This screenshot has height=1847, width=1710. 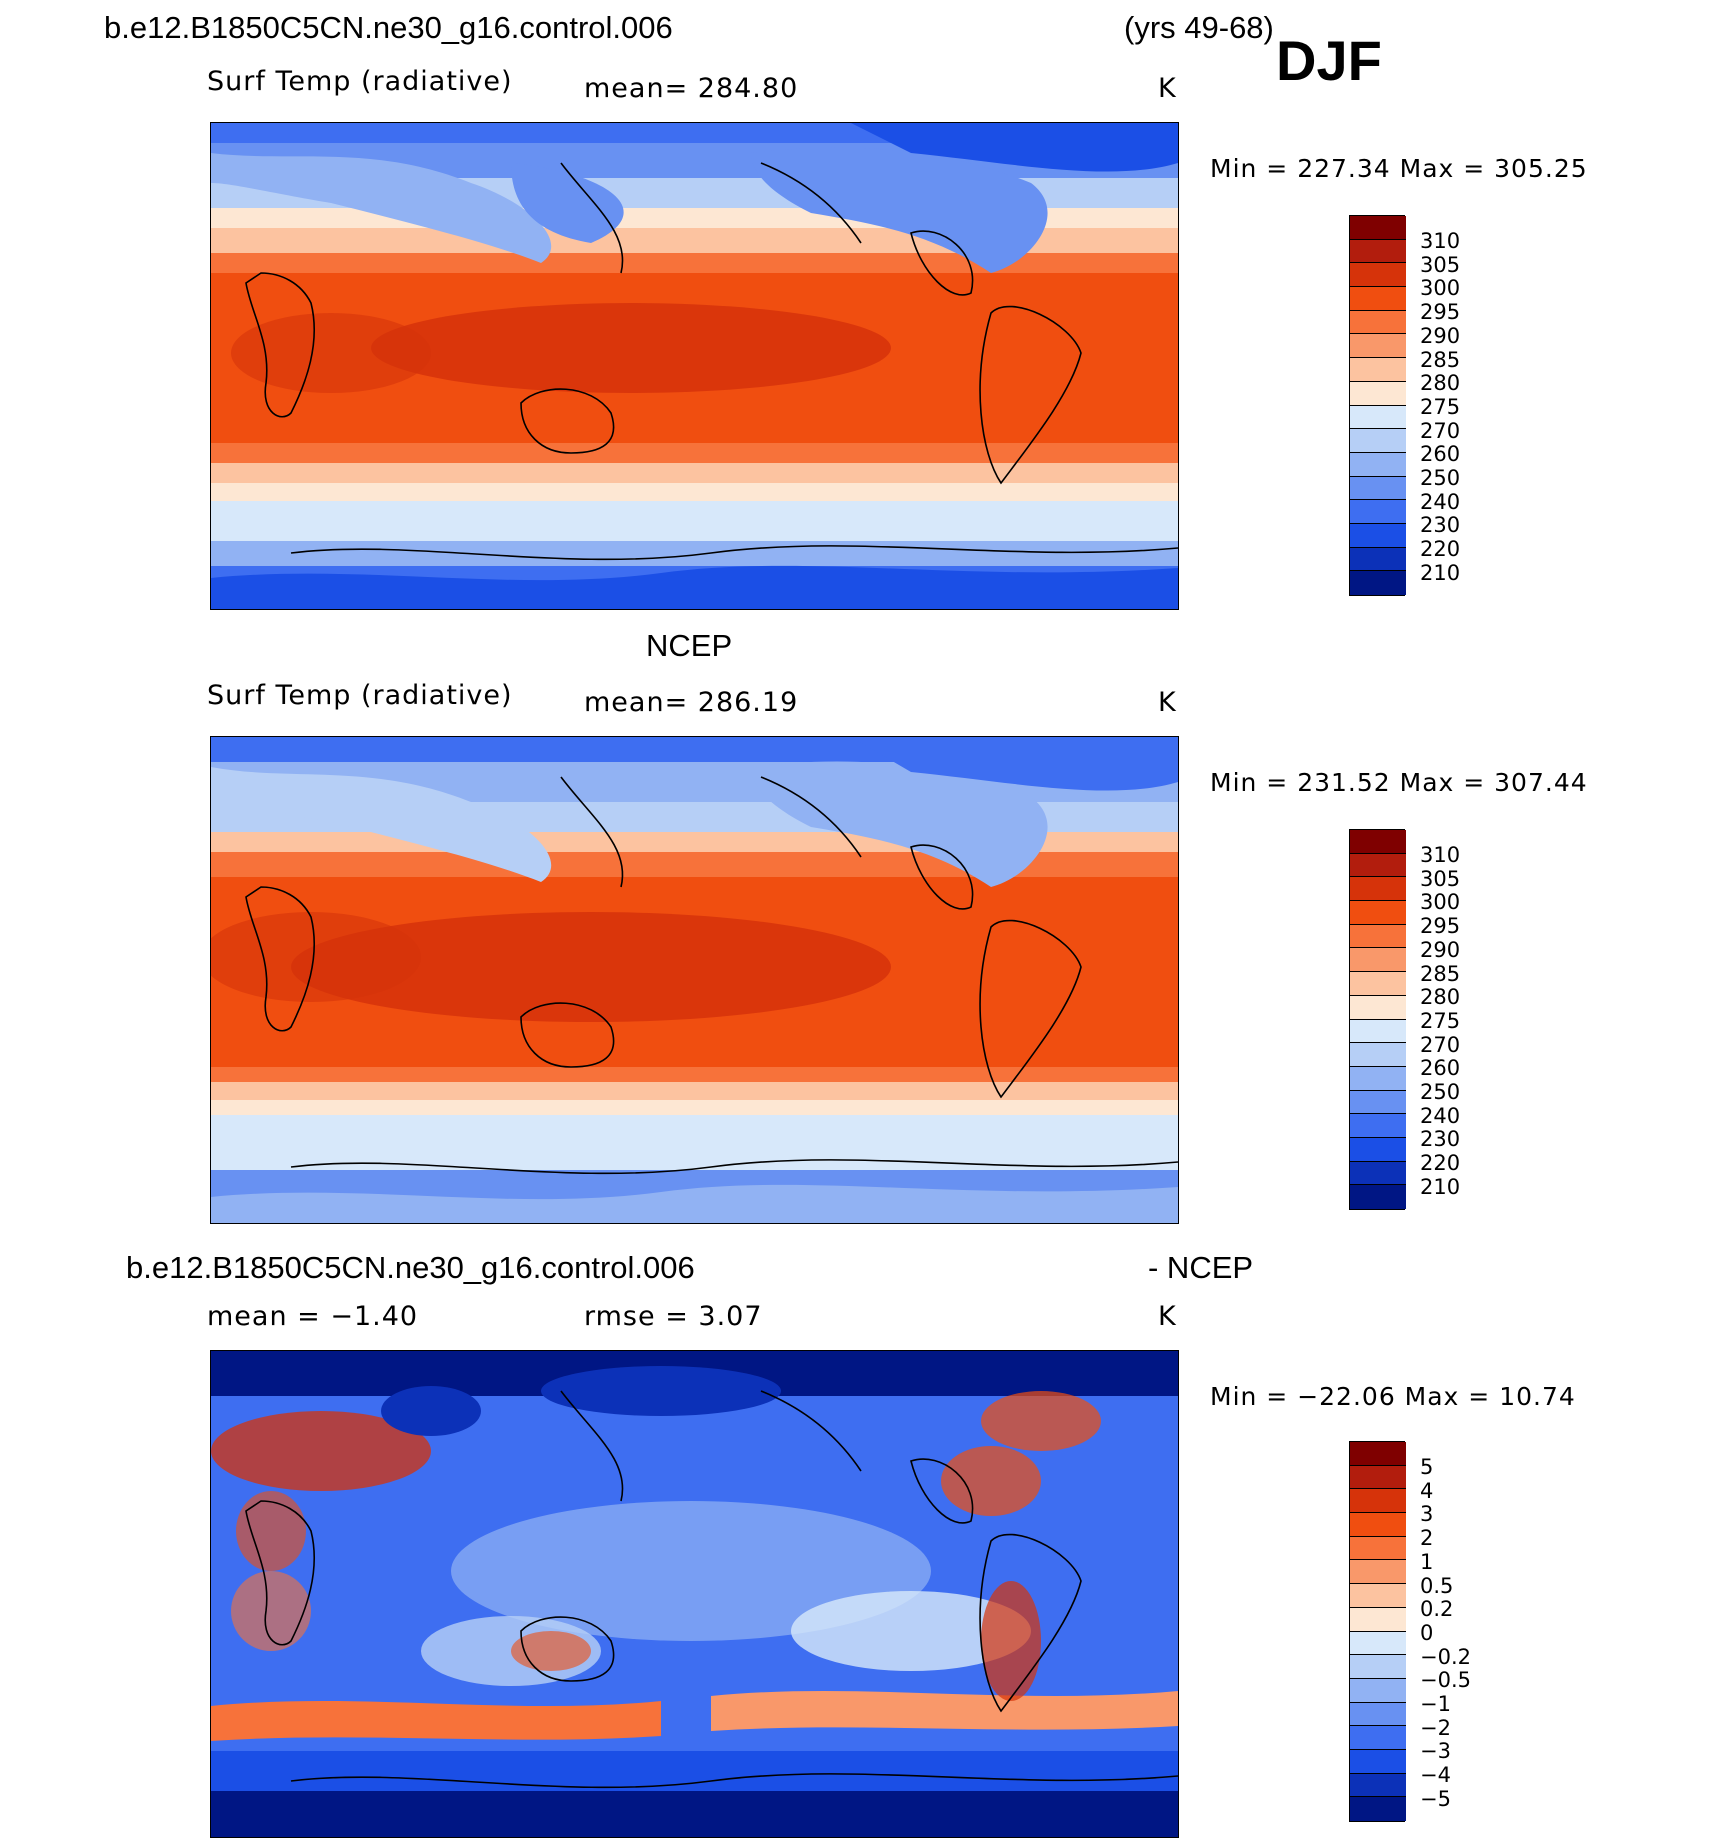 I want to click on panel1-colorbar, so click(x=1377, y=405).